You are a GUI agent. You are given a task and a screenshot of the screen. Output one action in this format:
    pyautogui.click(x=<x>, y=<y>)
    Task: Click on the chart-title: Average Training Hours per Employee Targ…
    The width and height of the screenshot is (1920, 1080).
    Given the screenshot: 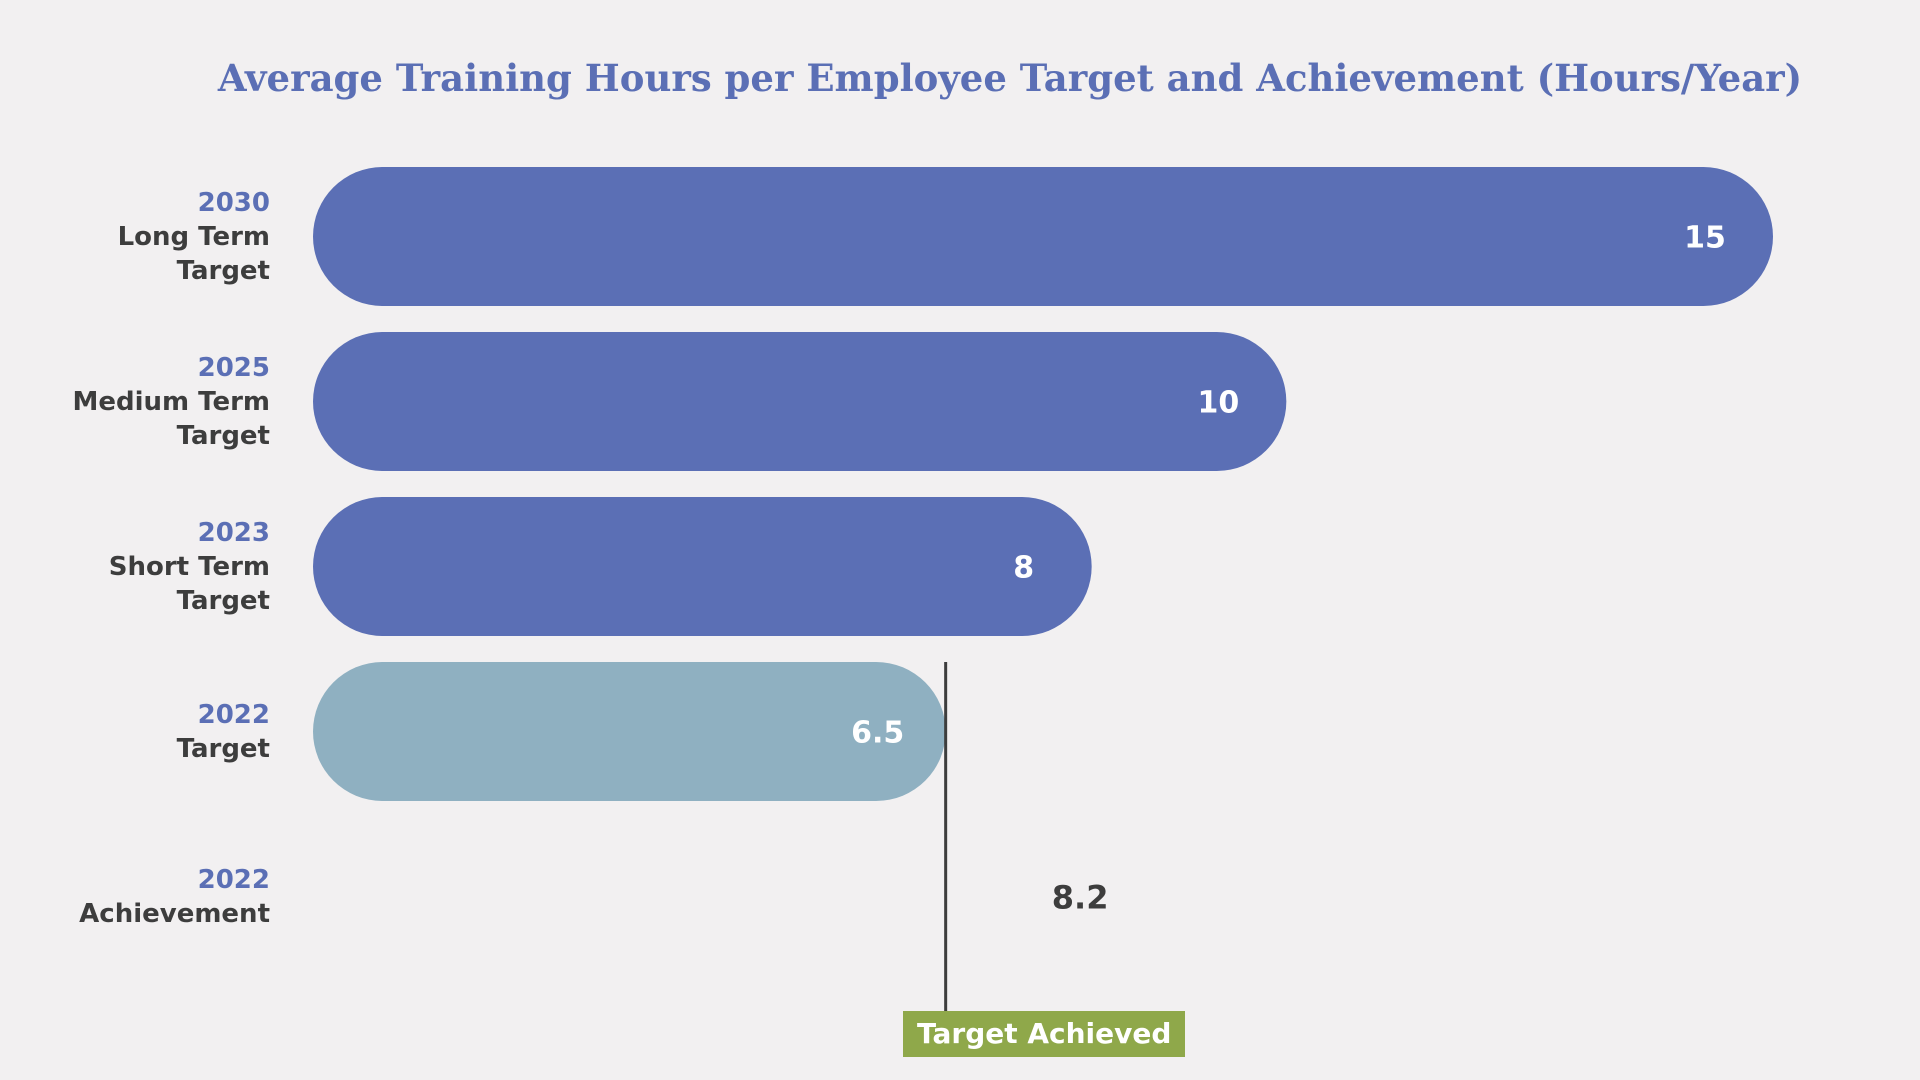 What is the action you would take?
    pyautogui.click(x=1010, y=78)
    